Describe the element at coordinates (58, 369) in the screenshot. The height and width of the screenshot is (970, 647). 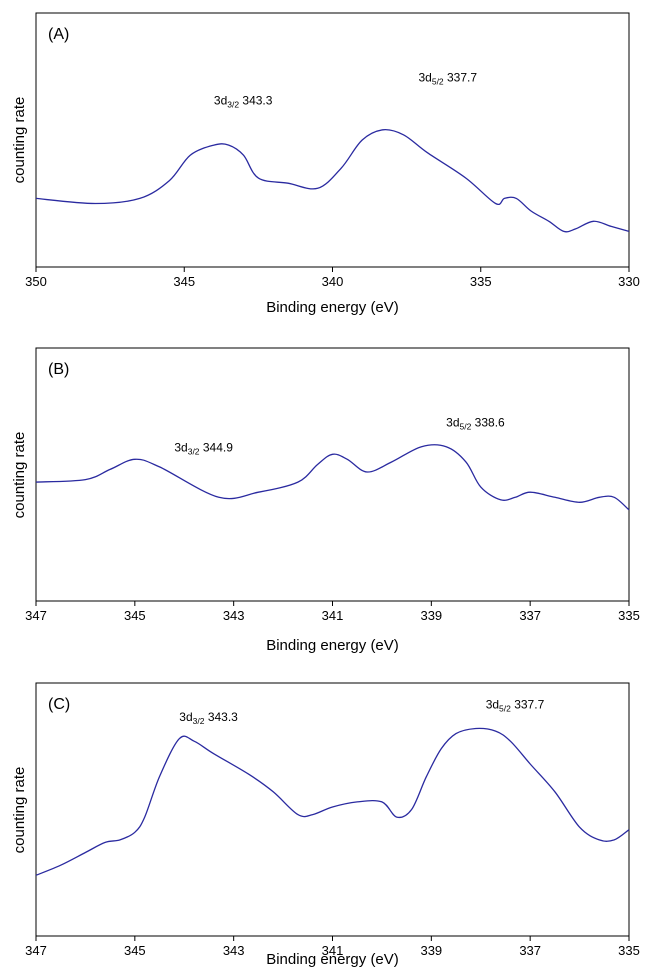
I see `panel-label: (B)` at that location.